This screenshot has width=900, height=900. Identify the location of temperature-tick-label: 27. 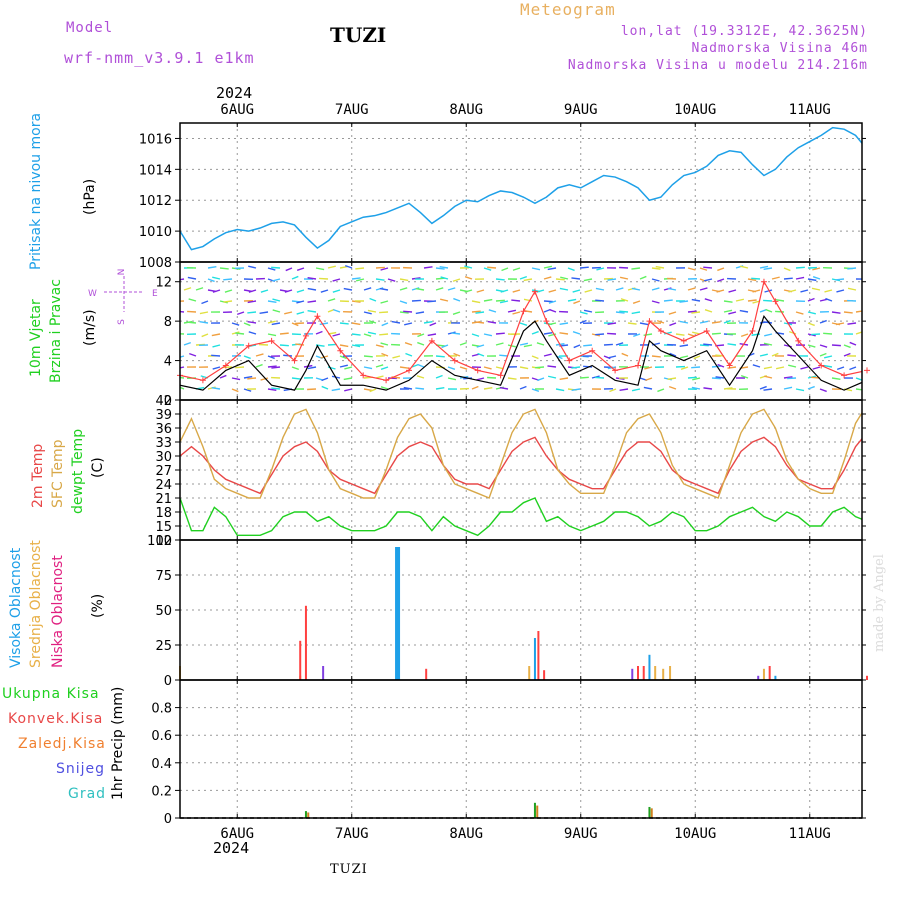
(163, 471).